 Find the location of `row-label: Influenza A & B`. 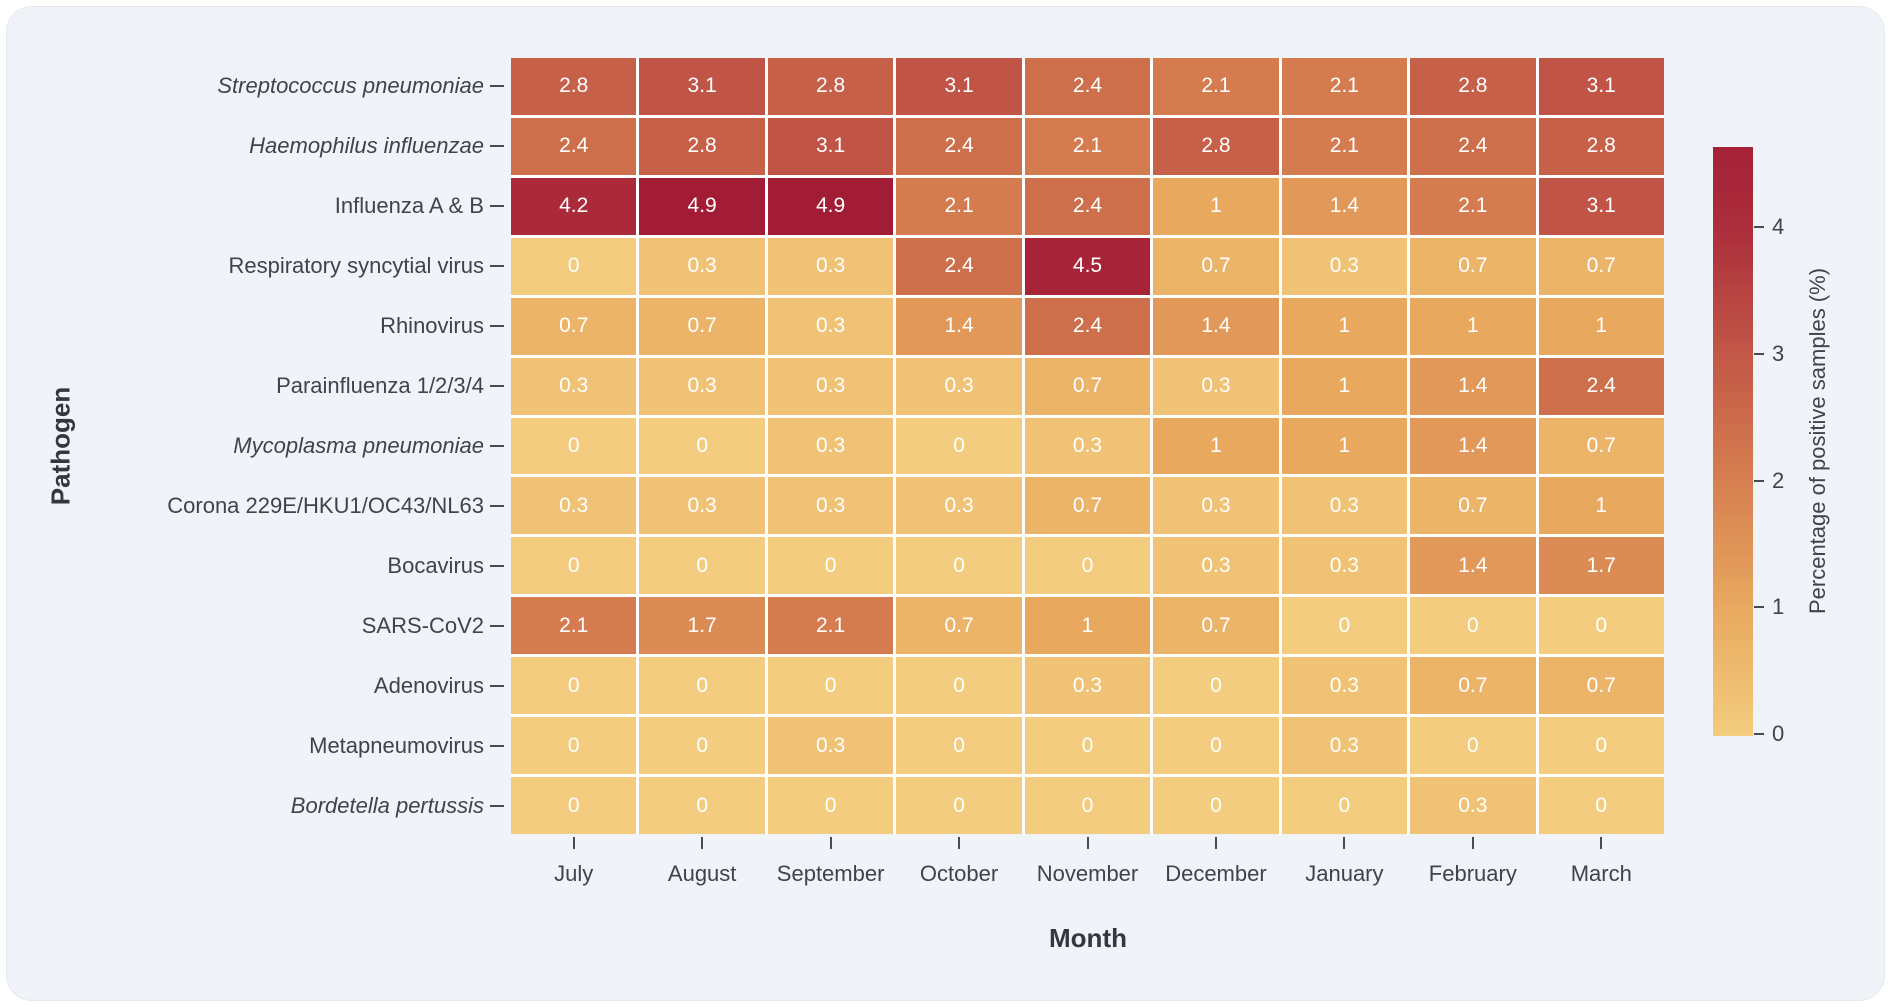

row-label: Influenza A & B is located at coordinates (409, 206).